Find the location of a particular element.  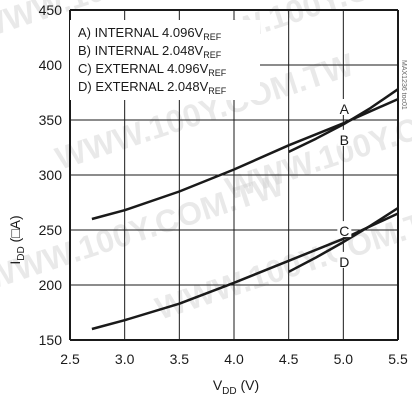

y-tick-label: 300 is located at coordinates (51, 175).